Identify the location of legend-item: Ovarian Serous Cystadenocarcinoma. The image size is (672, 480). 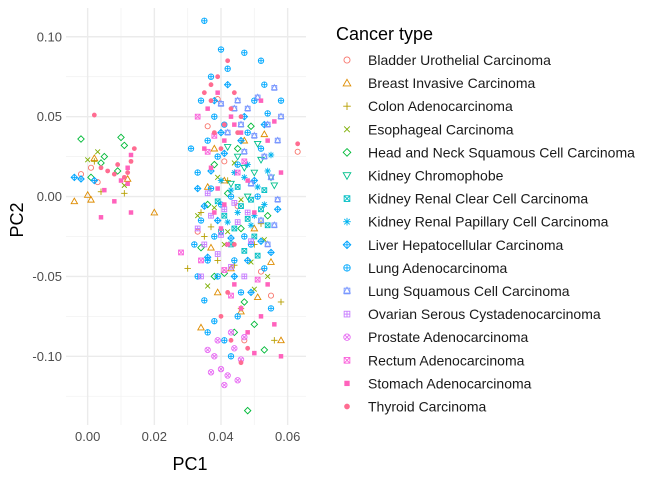
(472, 314).